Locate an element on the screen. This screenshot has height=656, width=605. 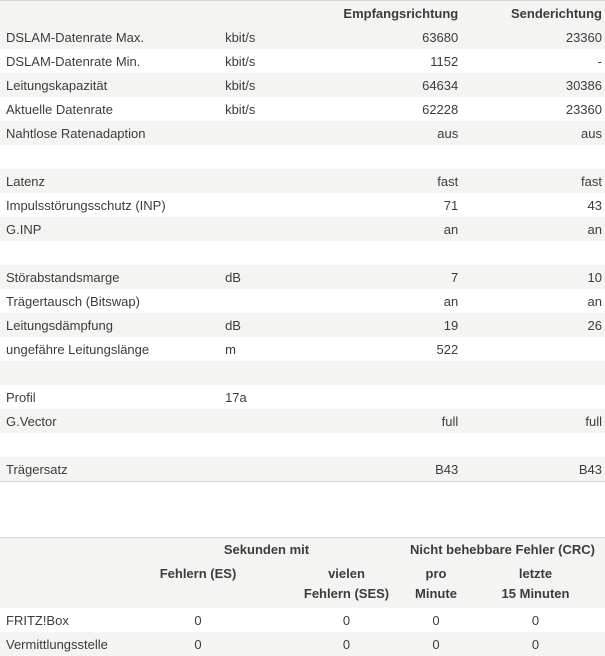
row-label: Trägertausch (Bitswap) is located at coordinates (73, 301).